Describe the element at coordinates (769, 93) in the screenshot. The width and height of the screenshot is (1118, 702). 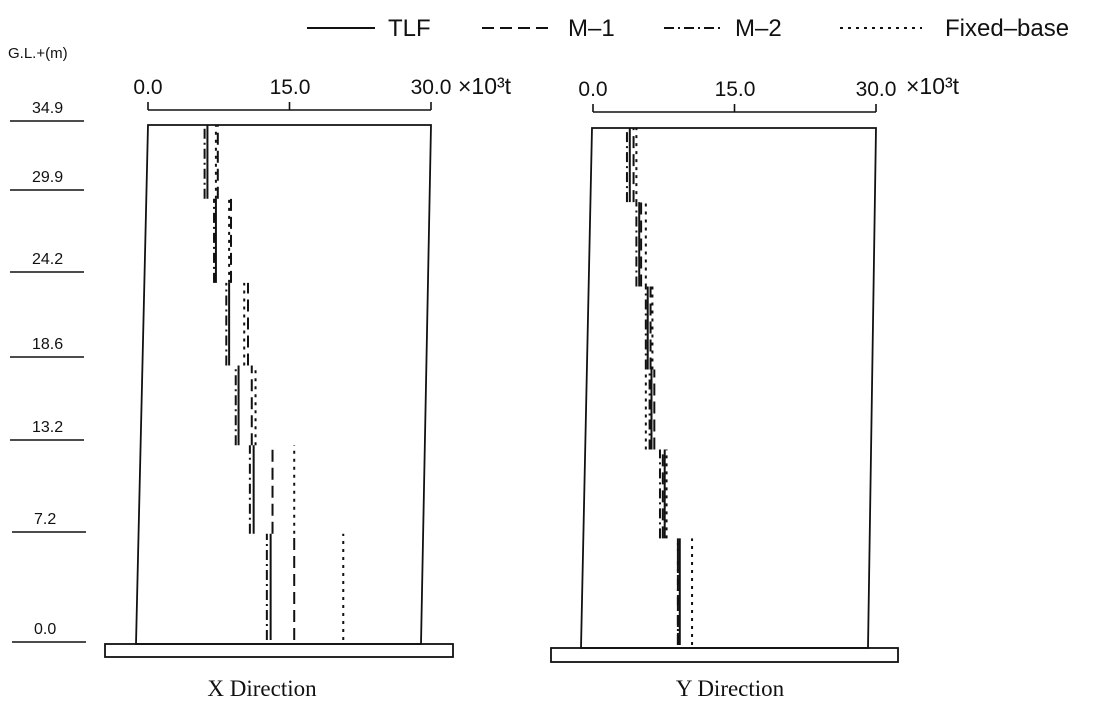
I see `y-panel-axis: 0.0 15.0 30.0 ×10³t` at that location.